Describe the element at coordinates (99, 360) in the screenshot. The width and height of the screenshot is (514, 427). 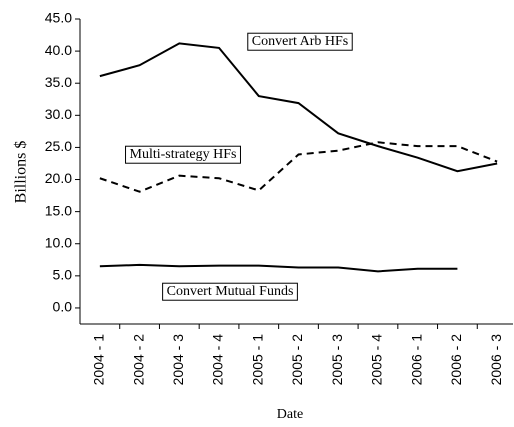
I see `x-tick-label: 2004 - 1` at that location.